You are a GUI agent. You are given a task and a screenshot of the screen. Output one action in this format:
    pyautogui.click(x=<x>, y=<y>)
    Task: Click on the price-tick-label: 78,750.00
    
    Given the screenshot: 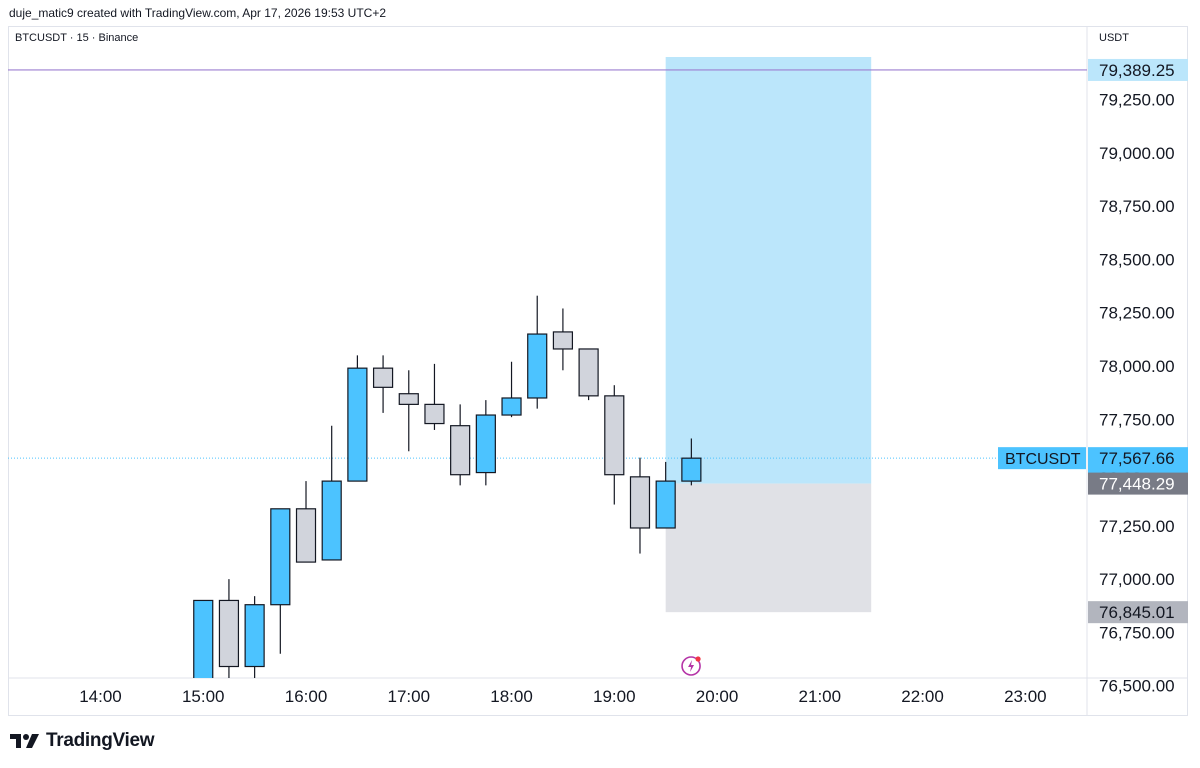 What is the action you would take?
    pyautogui.click(x=1137, y=206)
    